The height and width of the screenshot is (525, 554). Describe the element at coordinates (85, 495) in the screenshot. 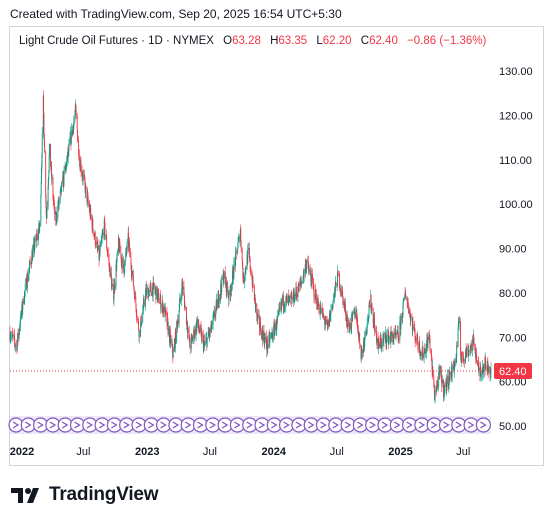

I see `tradingview-logo: TradingView` at that location.